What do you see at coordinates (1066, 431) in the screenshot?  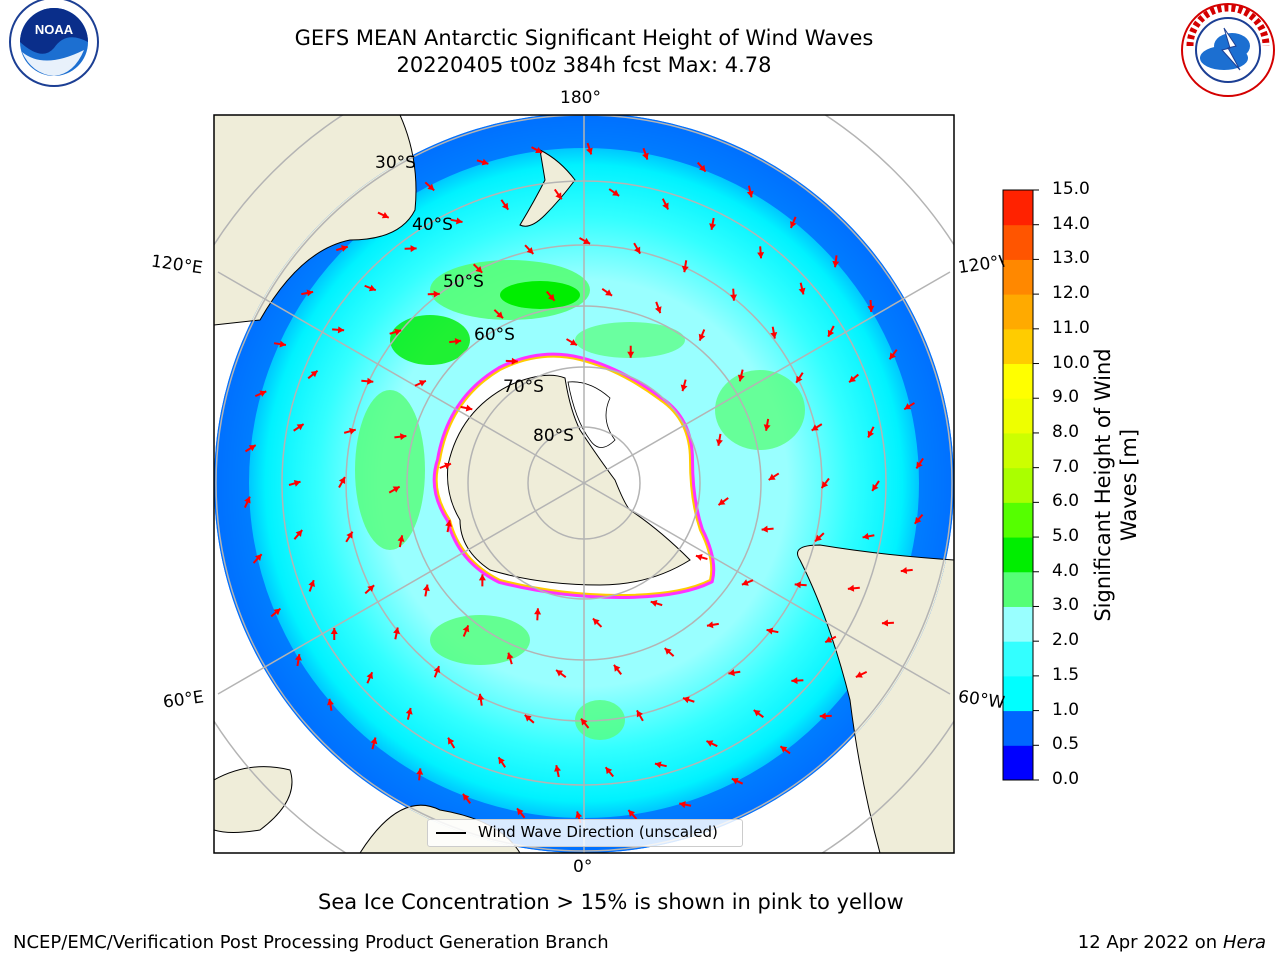 I see `colorbar-tick-label: 8.0` at bounding box center [1066, 431].